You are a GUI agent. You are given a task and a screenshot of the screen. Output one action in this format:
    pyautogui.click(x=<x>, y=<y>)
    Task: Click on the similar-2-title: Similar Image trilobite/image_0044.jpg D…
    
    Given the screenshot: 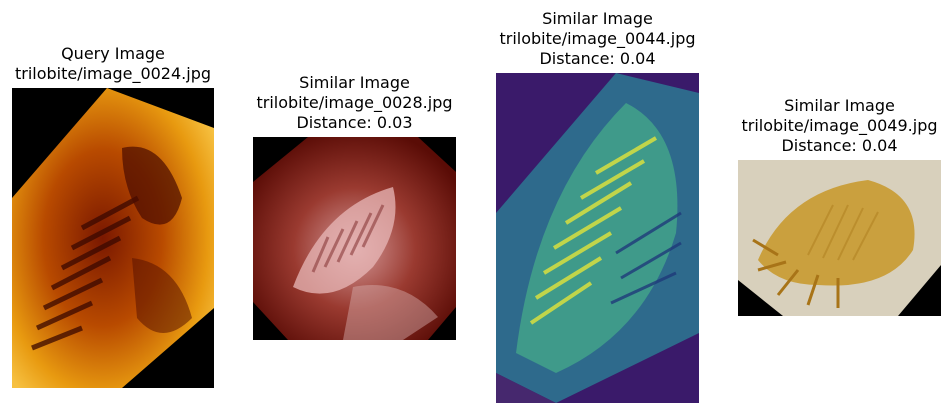 What is the action you would take?
    pyautogui.click(x=597, y=39)
    